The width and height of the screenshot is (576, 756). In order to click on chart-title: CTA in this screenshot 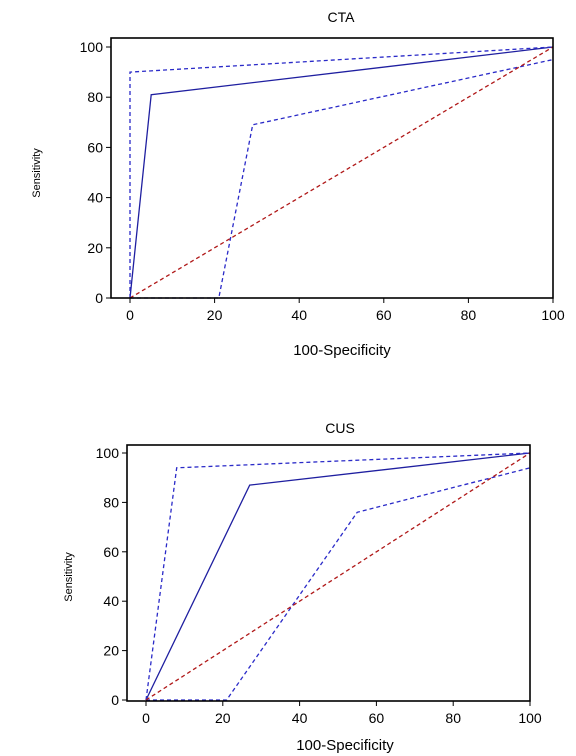, I will do `click(342, 17)`.